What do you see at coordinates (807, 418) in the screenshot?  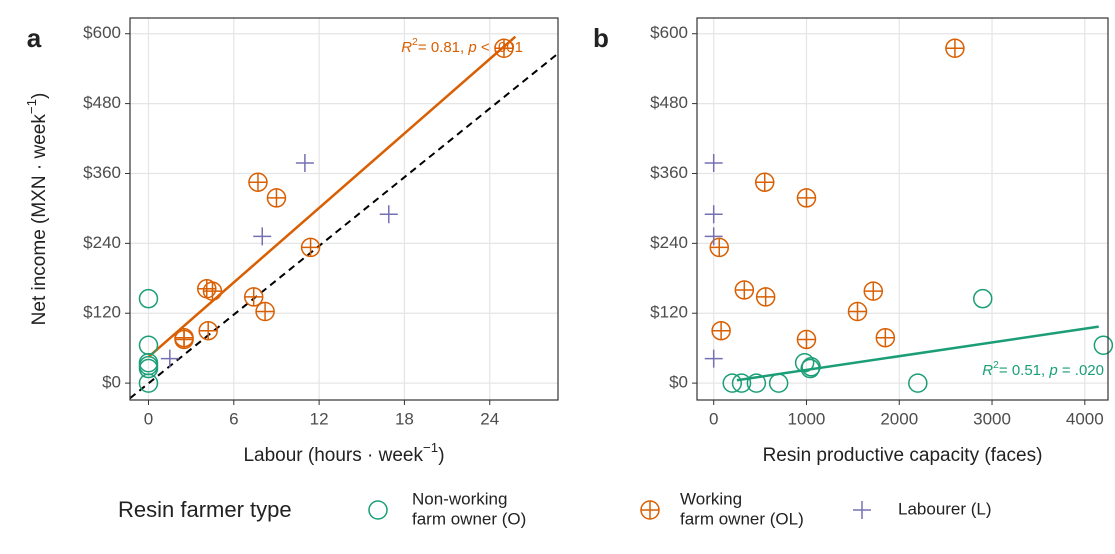 I see `x-tick-label: 1000` at bounding box center [807, 418].